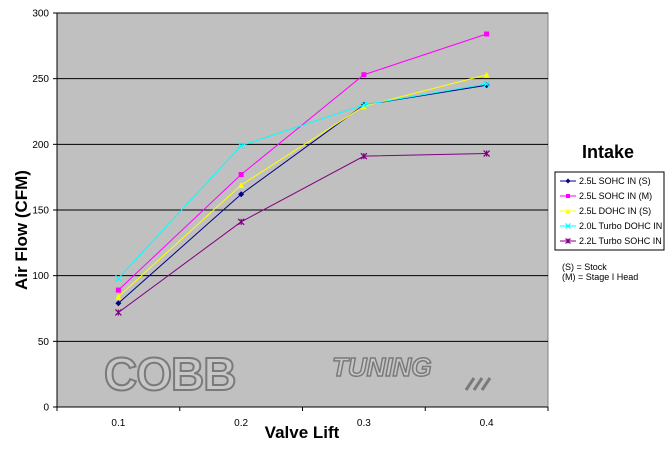 The width and height of the screenshot is (666, 451). Describe the element at coordinates (44, 342) in the screenshot. I see `y-tick-label: 50` at that location.